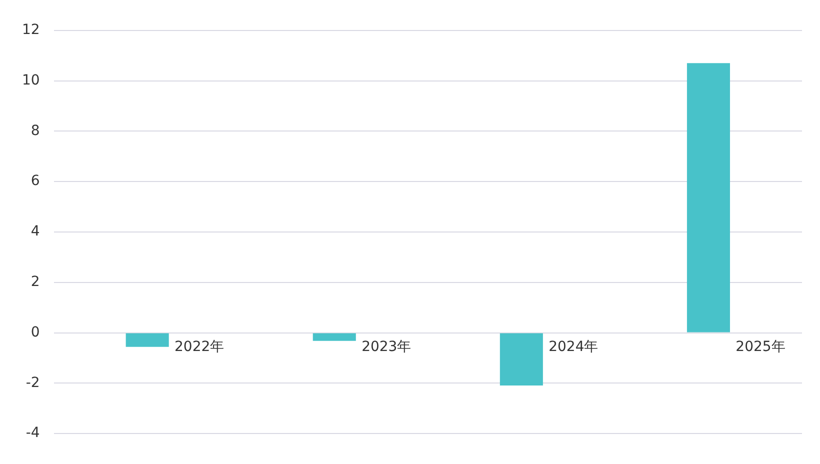 The image size is (820, 464). I want to click on y-tick-label: 2, so click(35, 282).